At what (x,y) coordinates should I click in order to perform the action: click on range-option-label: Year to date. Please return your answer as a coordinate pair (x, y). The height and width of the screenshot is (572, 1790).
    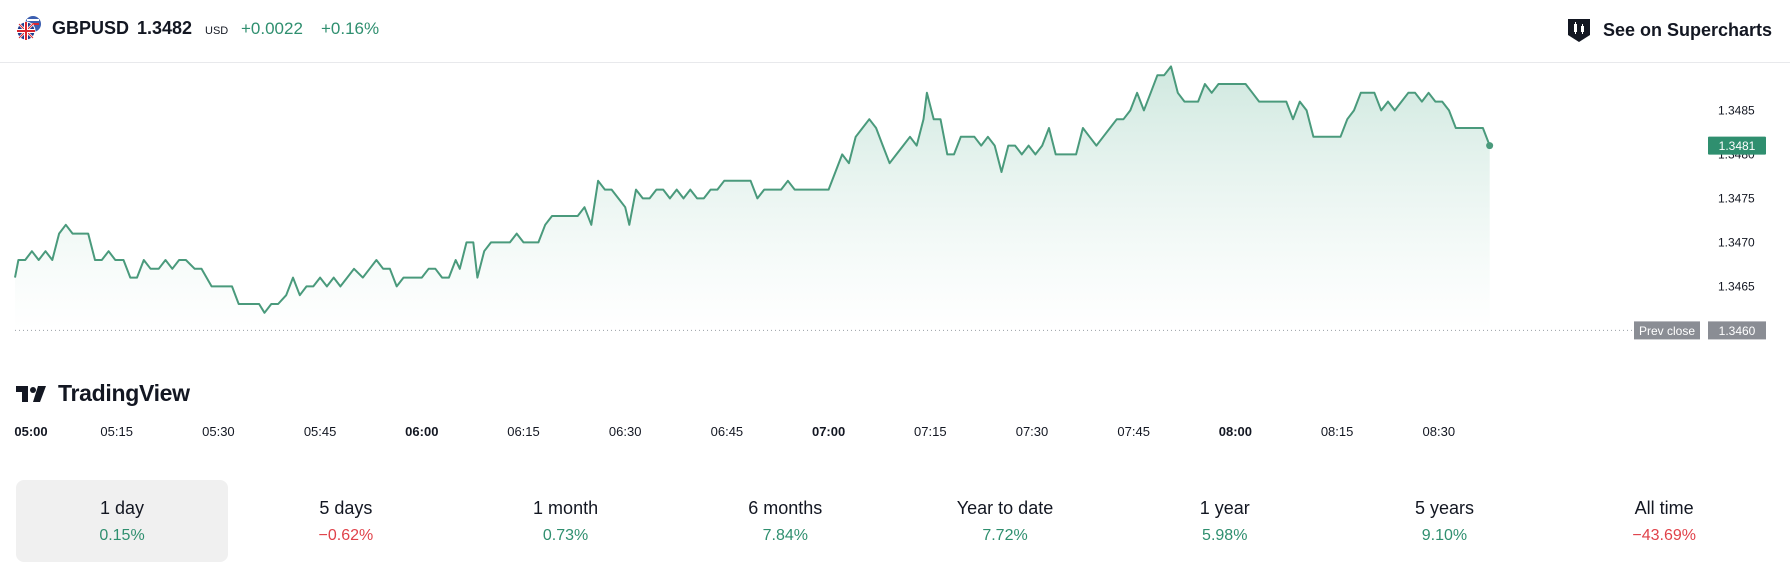
    Looking at the image, I should click on (1005, 507).